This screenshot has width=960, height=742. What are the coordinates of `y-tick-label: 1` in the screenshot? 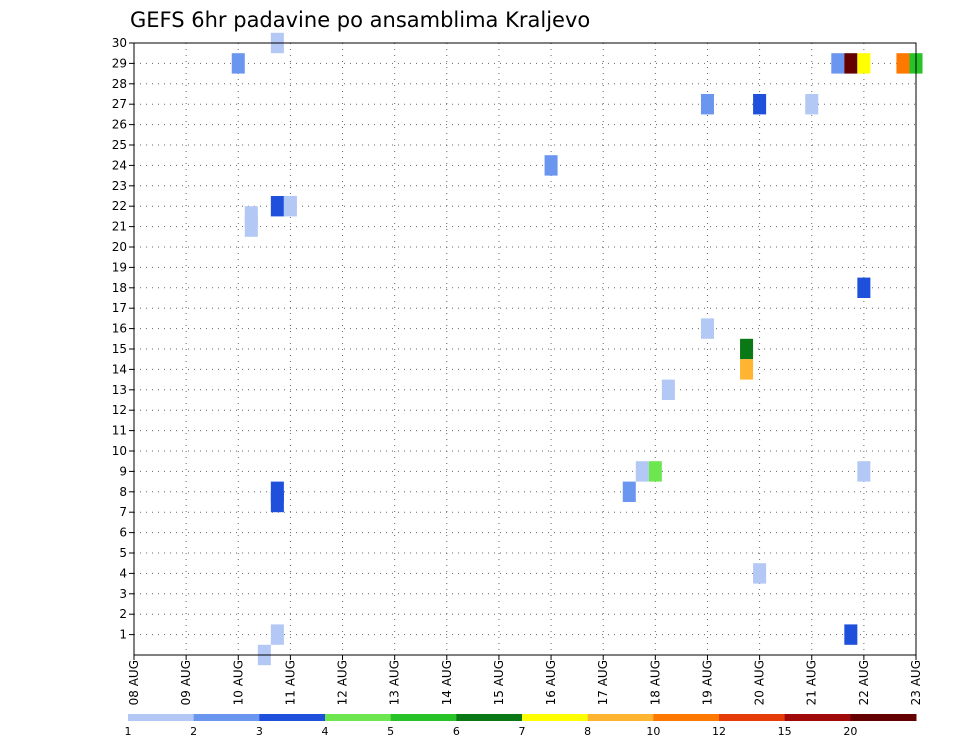 It's located at (123, 635).